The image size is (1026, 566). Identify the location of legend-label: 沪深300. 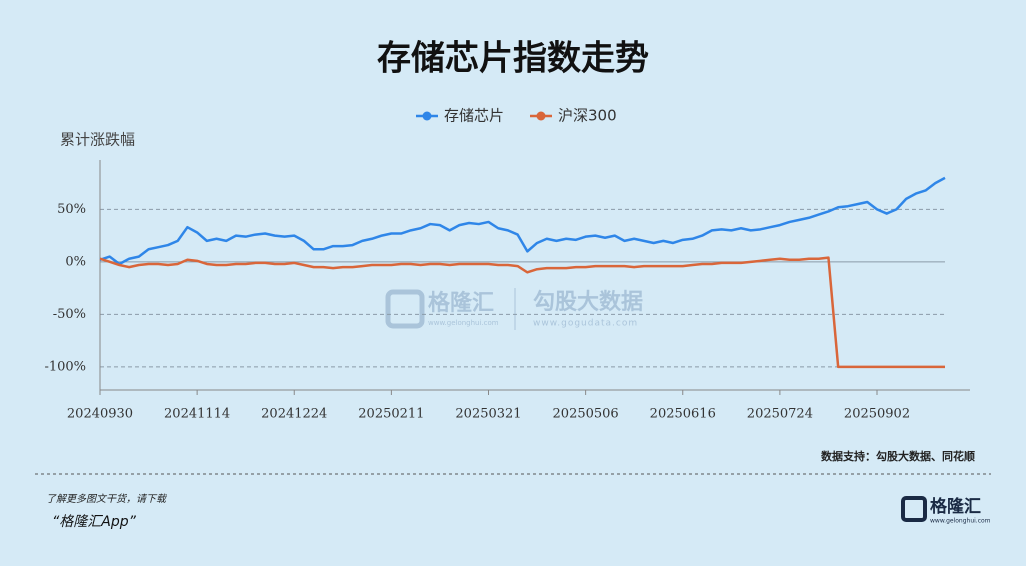
(587, 116).